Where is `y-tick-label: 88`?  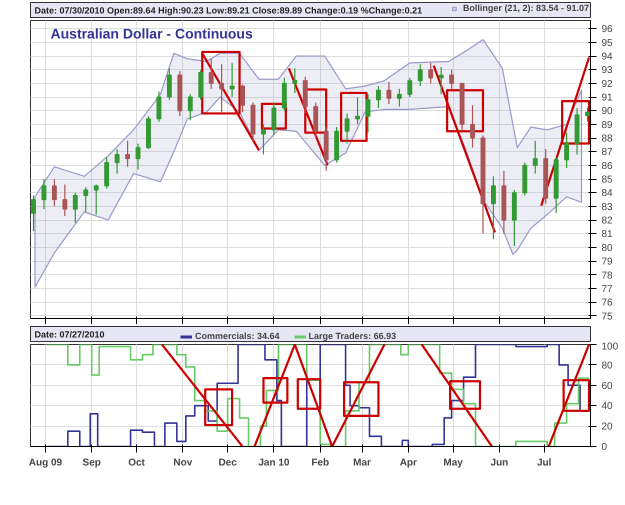
y-tick-label: 88 is located at coordinates (608, 139).